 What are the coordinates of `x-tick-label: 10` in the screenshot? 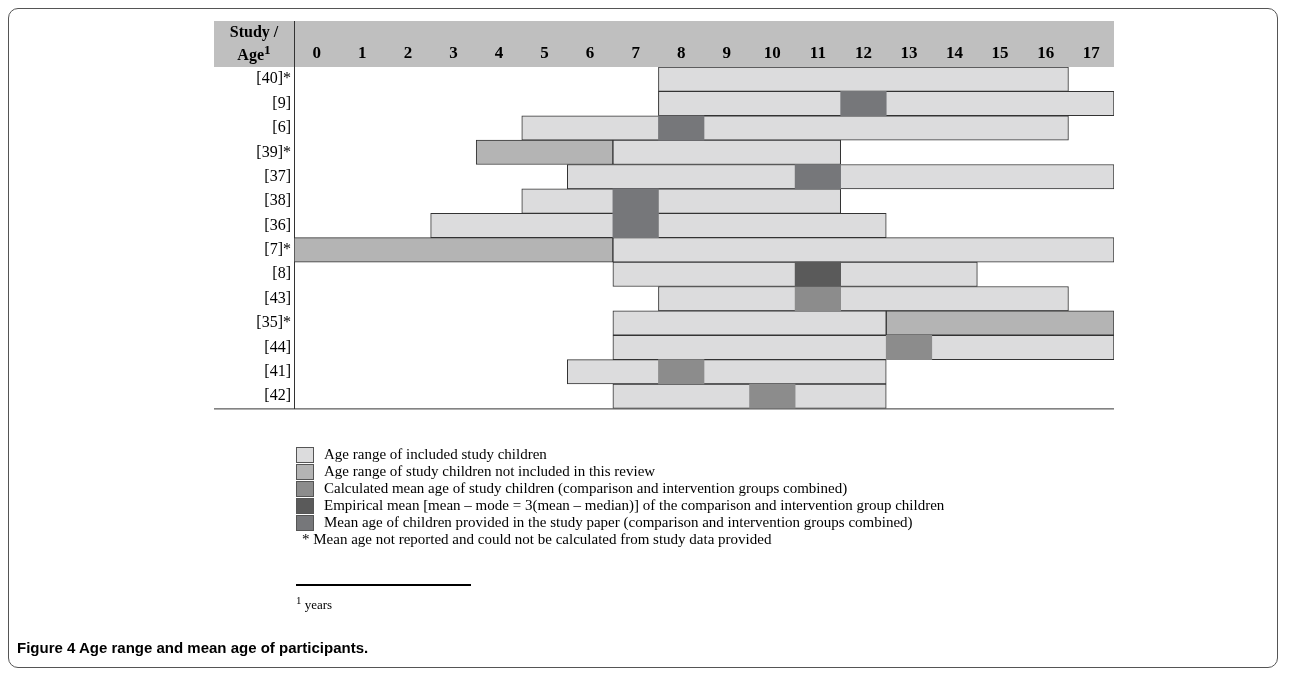 It's located at (772, 53).